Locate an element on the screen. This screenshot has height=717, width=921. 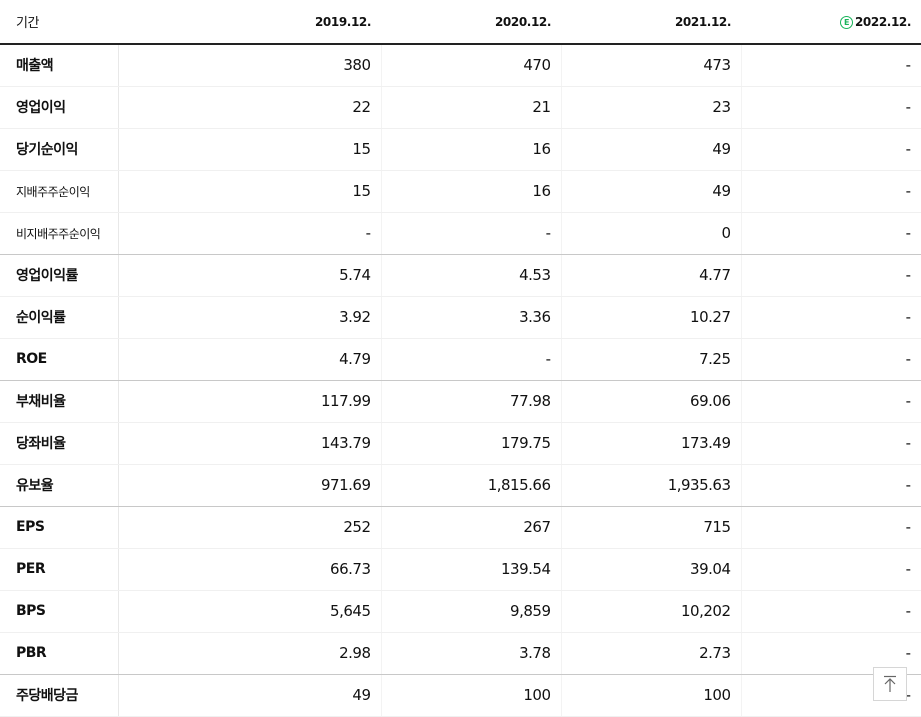
row-value: 0 is located at coordinates (651, 233).